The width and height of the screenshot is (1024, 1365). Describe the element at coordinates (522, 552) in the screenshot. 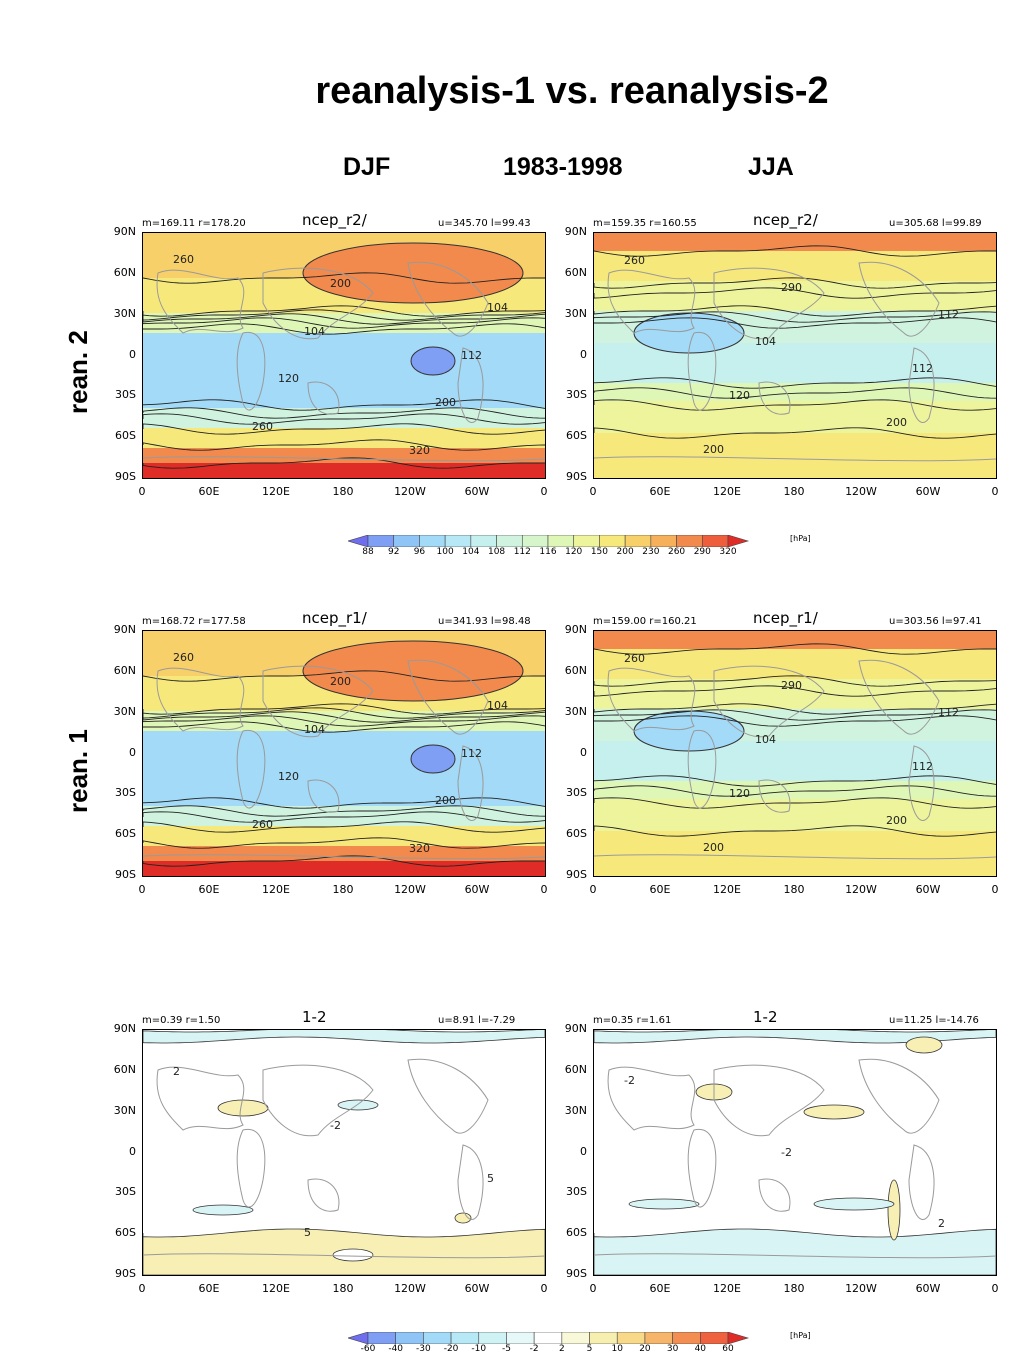

I see `colorbar-tick-label: 112` at that location.